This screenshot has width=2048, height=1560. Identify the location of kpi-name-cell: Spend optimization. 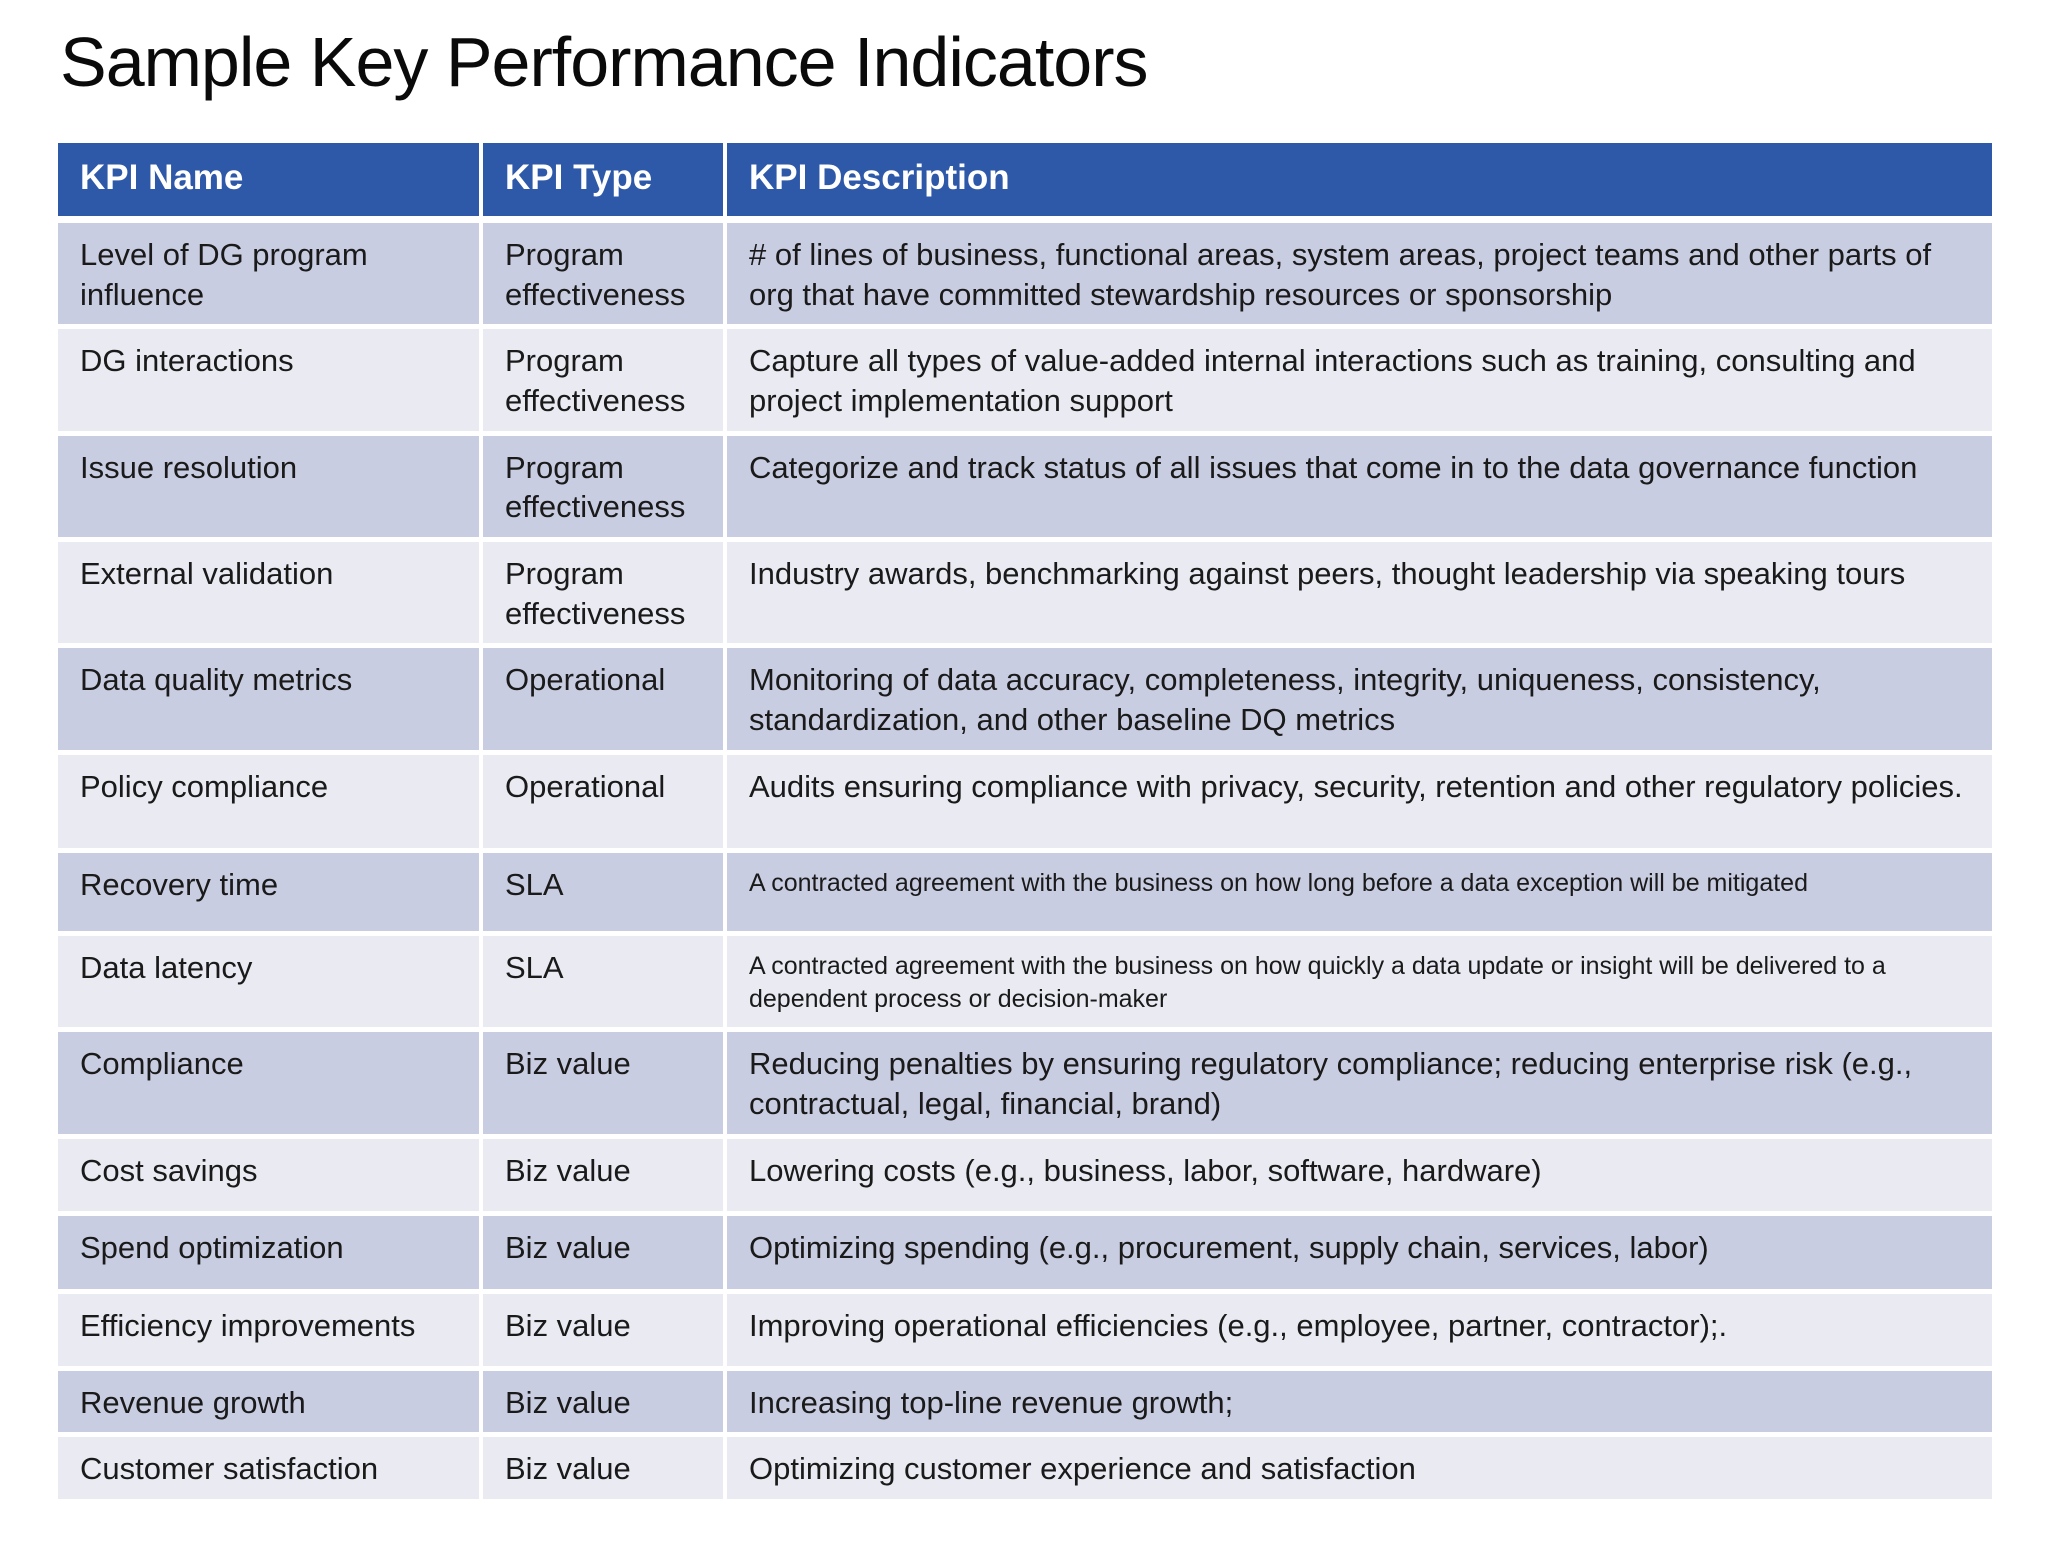
(270, 1254).